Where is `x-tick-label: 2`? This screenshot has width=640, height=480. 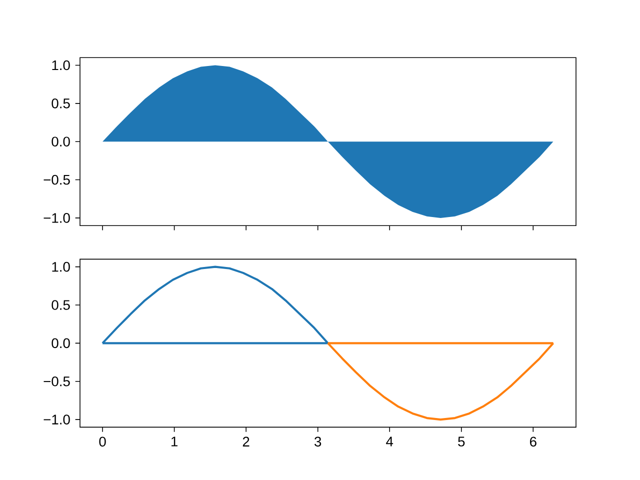 x-tick-label: 2 is located at coordinates (246, 441).